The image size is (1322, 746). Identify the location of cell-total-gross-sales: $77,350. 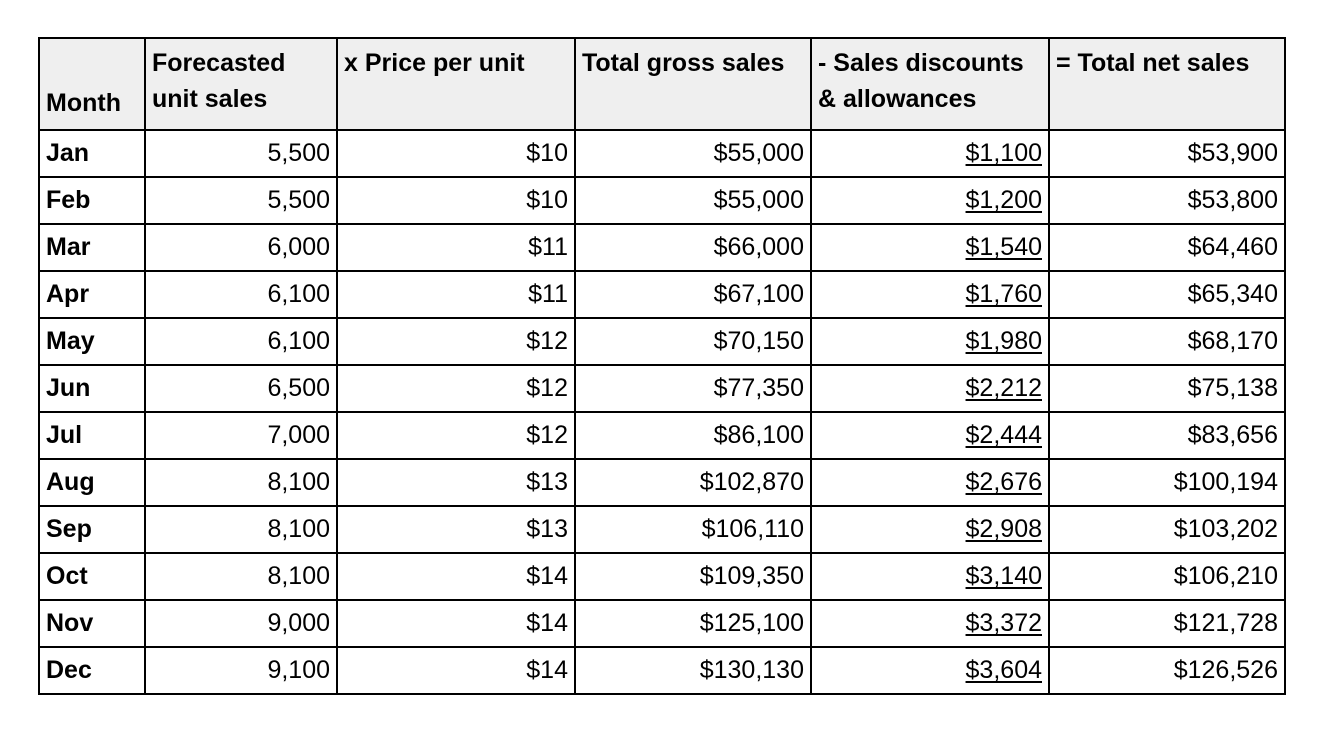
(693, 388).